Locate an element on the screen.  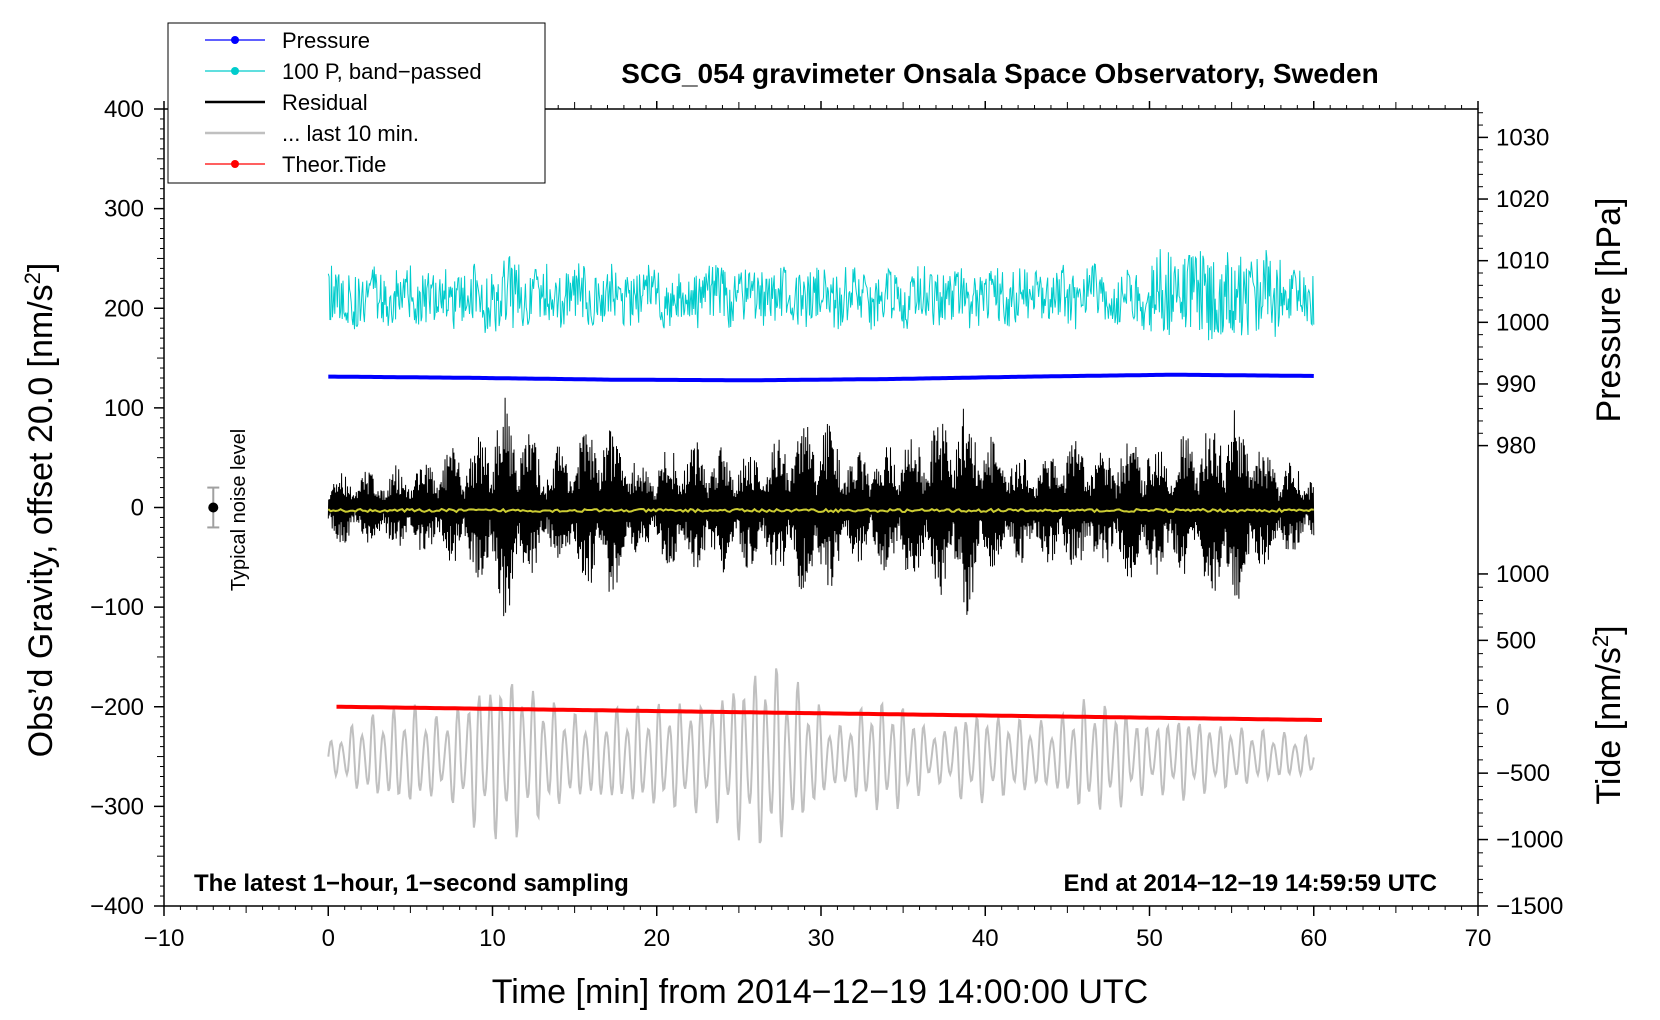
x-tick-label: 30 is located at coordinates (821, 938).